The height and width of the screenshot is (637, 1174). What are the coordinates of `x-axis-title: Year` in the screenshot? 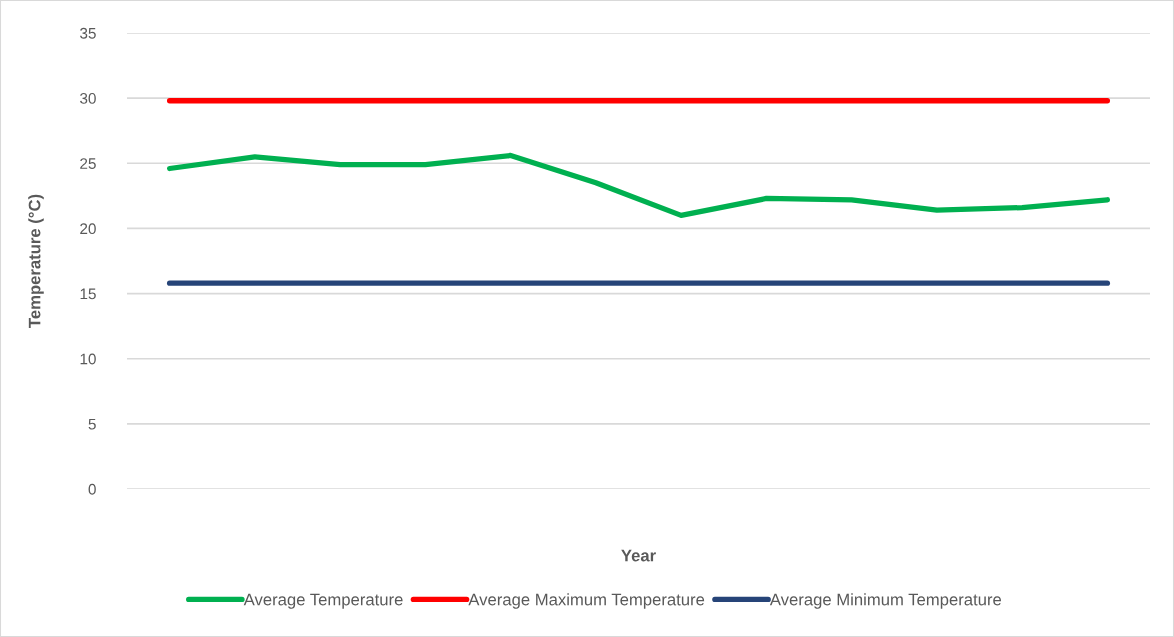 It's located at (638, 555).